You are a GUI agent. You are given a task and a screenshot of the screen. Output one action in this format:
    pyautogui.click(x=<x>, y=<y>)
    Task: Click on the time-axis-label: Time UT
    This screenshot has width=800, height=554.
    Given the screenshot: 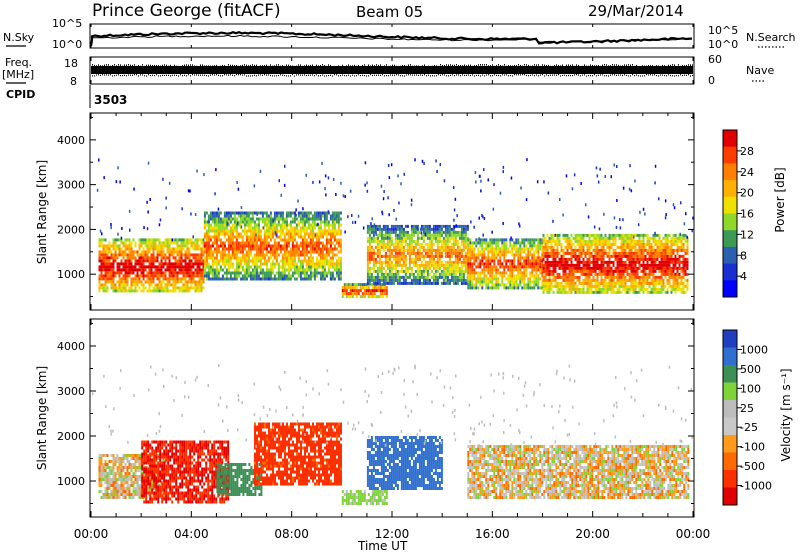 What is the action you would take?
    pyautogui.click(x=382, y=546)
    